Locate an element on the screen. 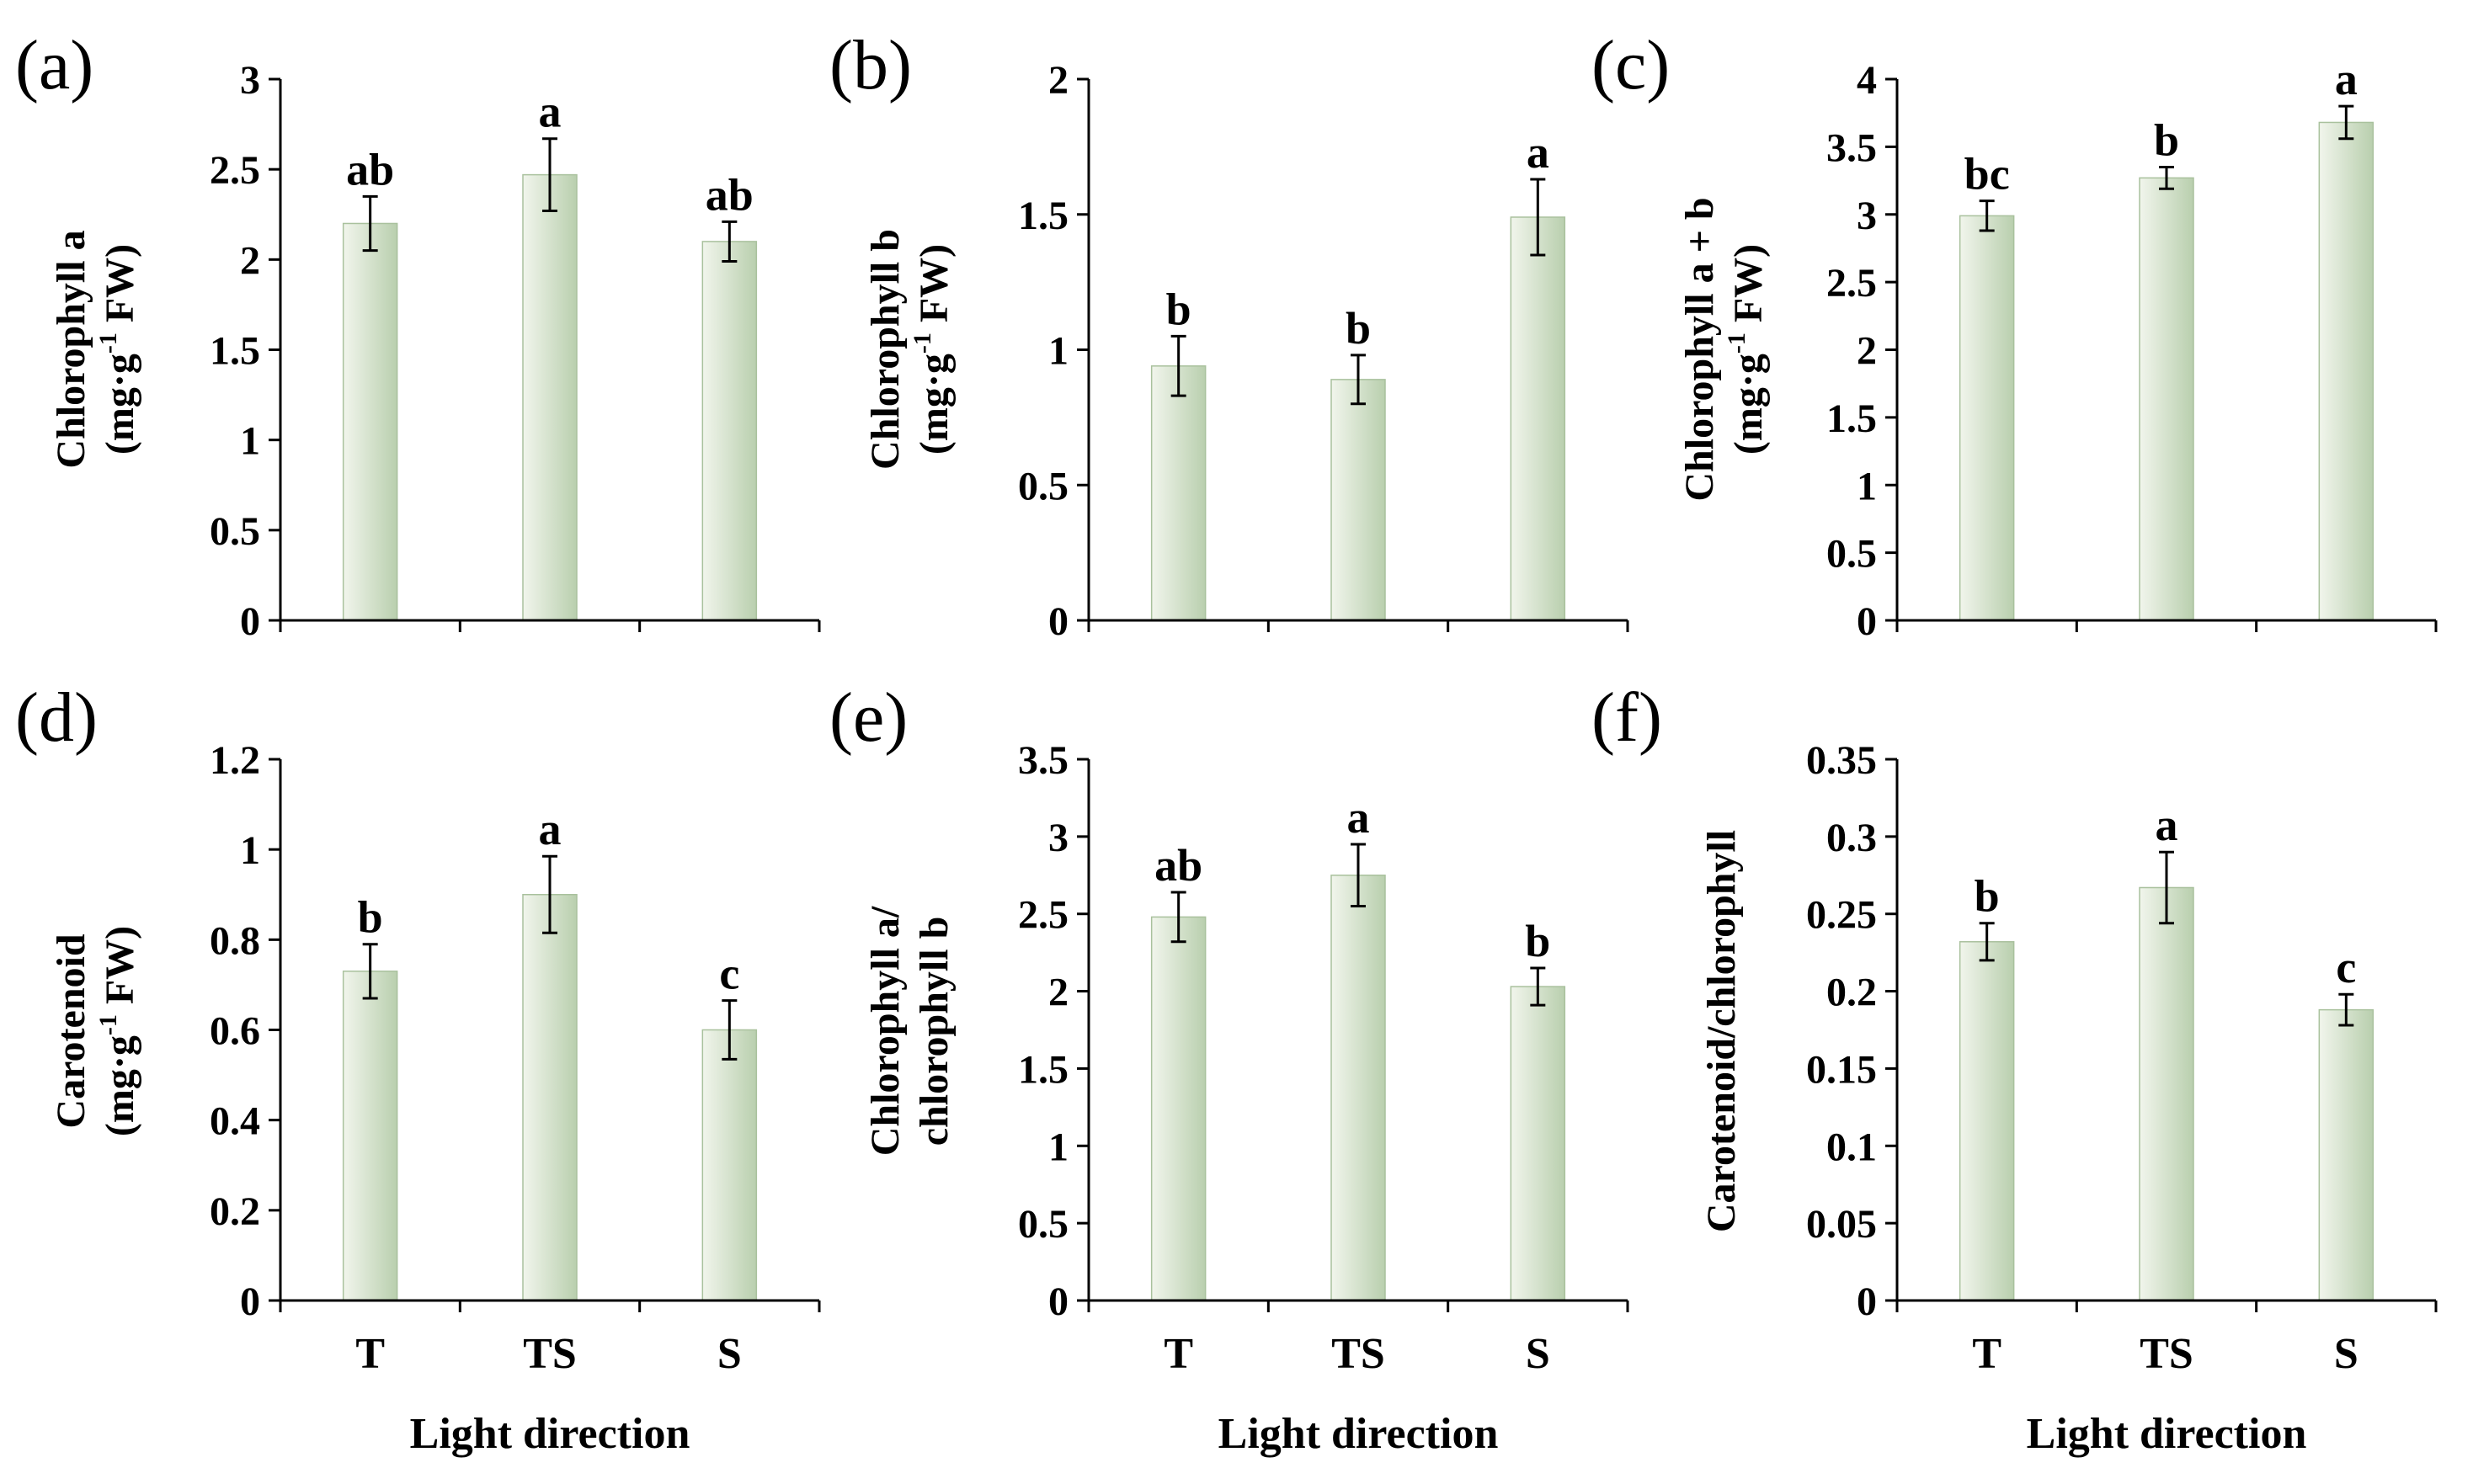 The height and width of the screenshot is (1484, 2473). y-axis-label: Chlorophyll a (mg·g-1 FW) is located at coordinates (95, 349).